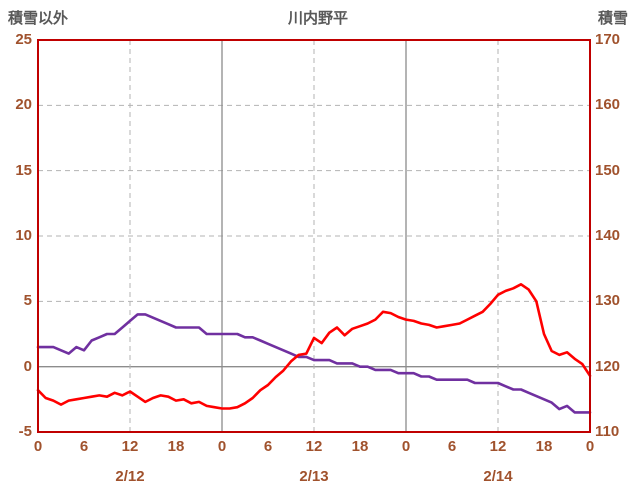 Image resolution: width=636 pixels, height=501 pixels. I want to click on right-axis-title: 積雪, so click(612, 18).